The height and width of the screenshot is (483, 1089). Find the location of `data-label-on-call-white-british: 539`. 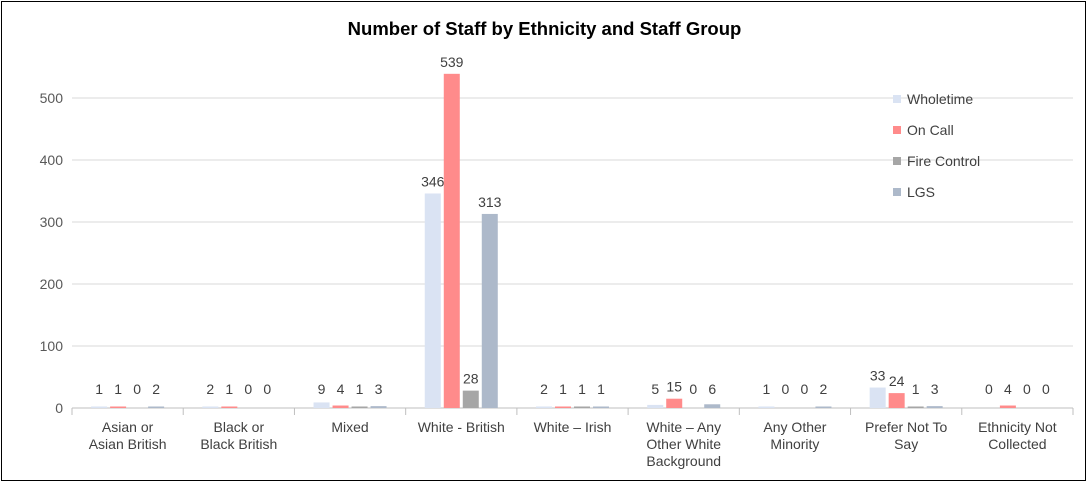

data-label-on-call-white-british: 539 is located at coordinates (452, 62).